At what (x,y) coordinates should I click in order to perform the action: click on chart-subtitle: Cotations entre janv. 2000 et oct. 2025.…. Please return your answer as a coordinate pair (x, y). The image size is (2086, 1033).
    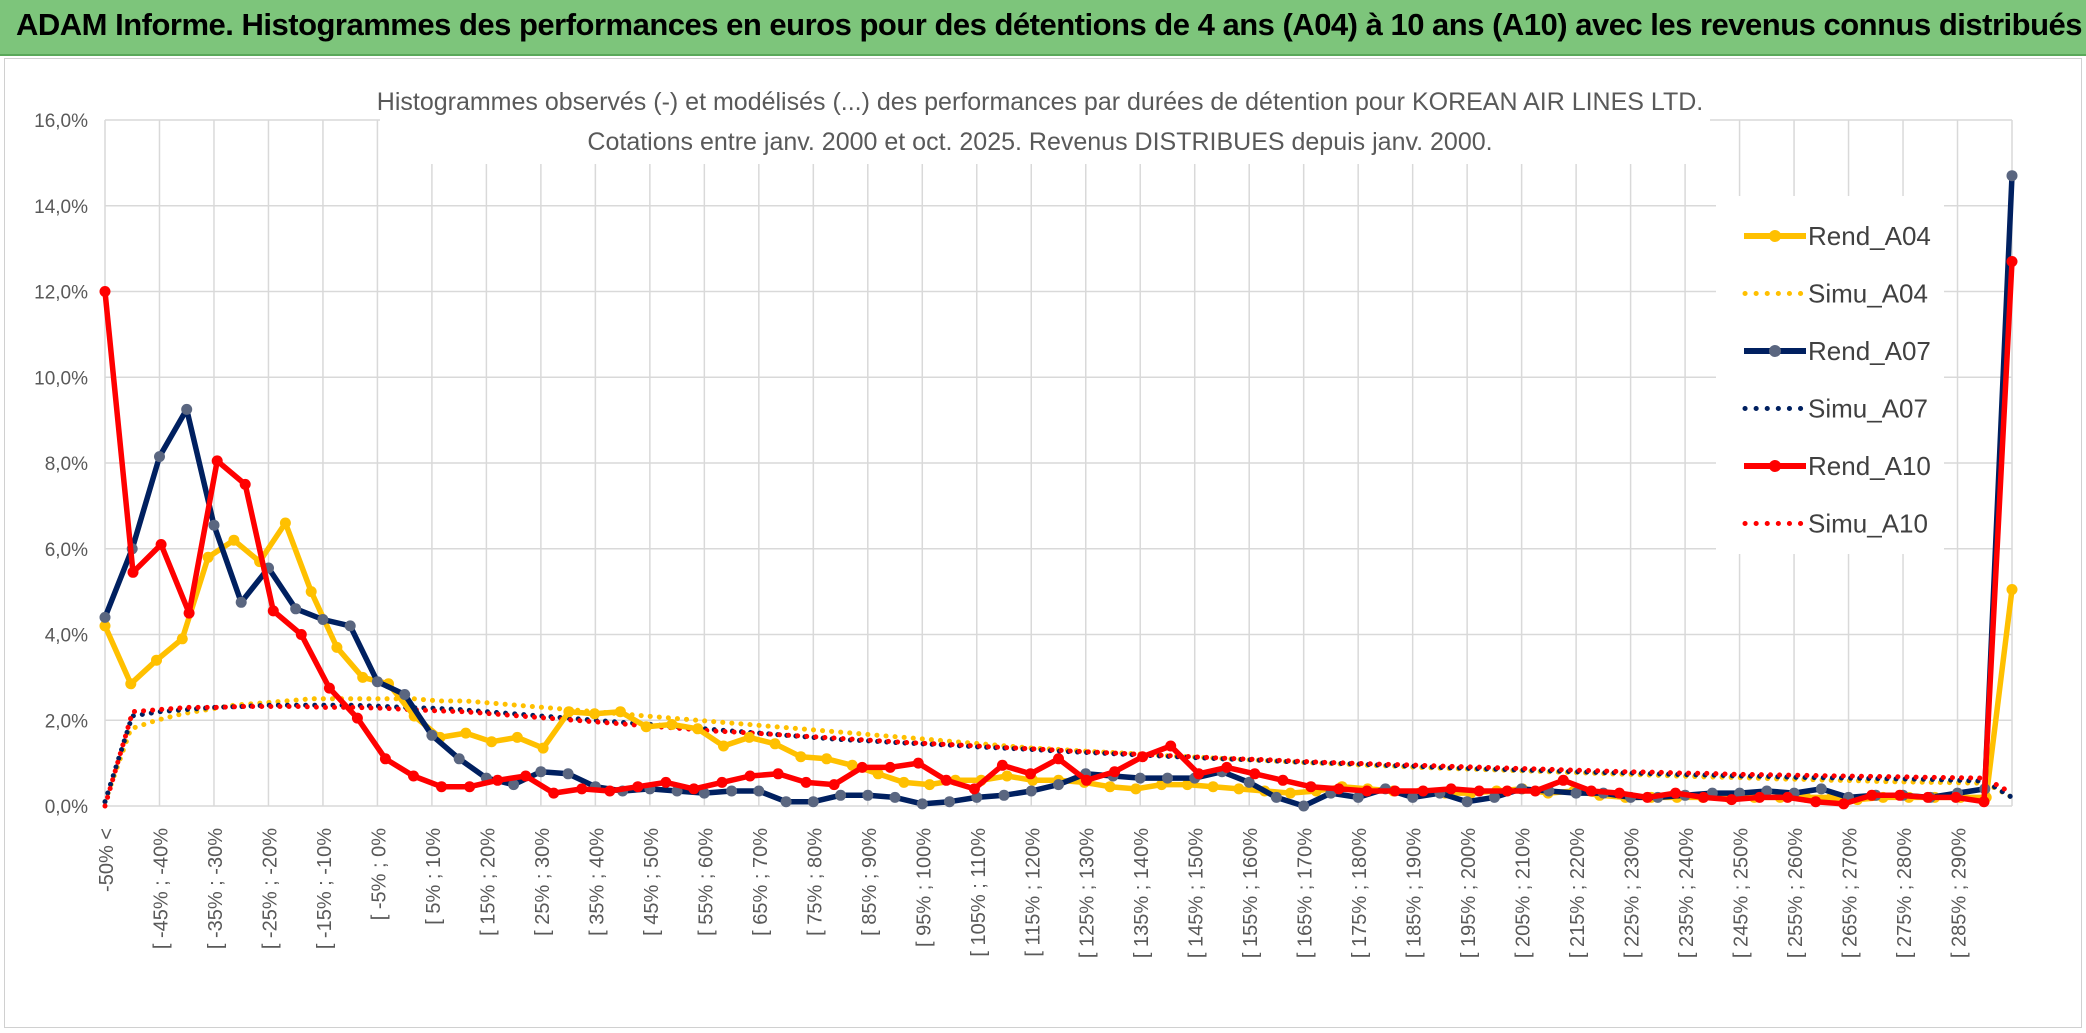
    Looking at the image, I should click on (1039, 142).